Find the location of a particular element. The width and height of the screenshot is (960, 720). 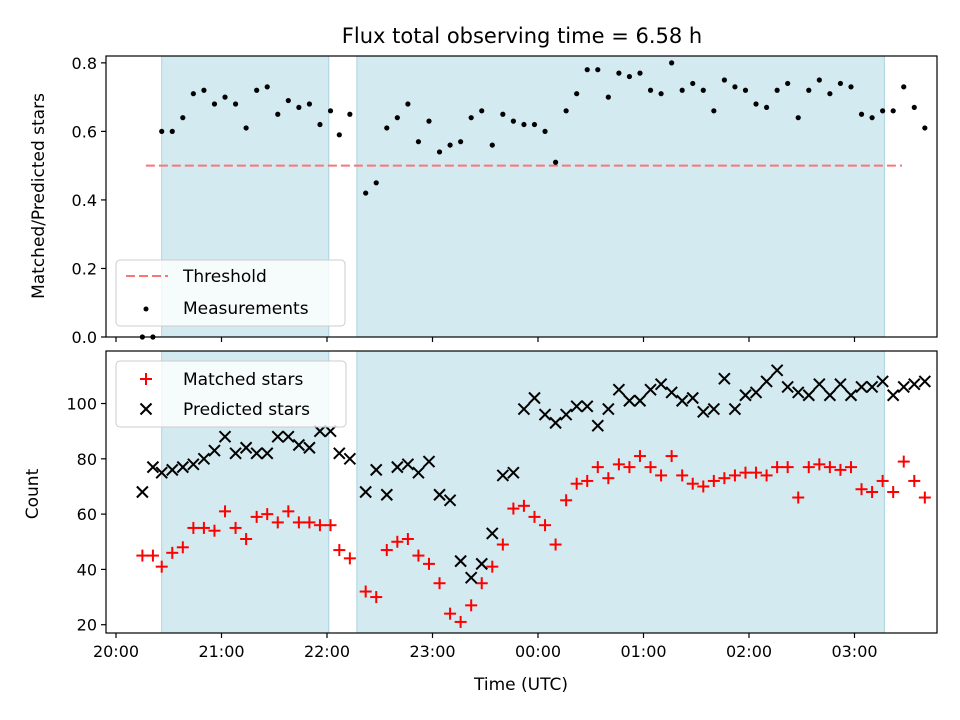

x-tick-label: 21:00 is located at coordinates (221, 651).